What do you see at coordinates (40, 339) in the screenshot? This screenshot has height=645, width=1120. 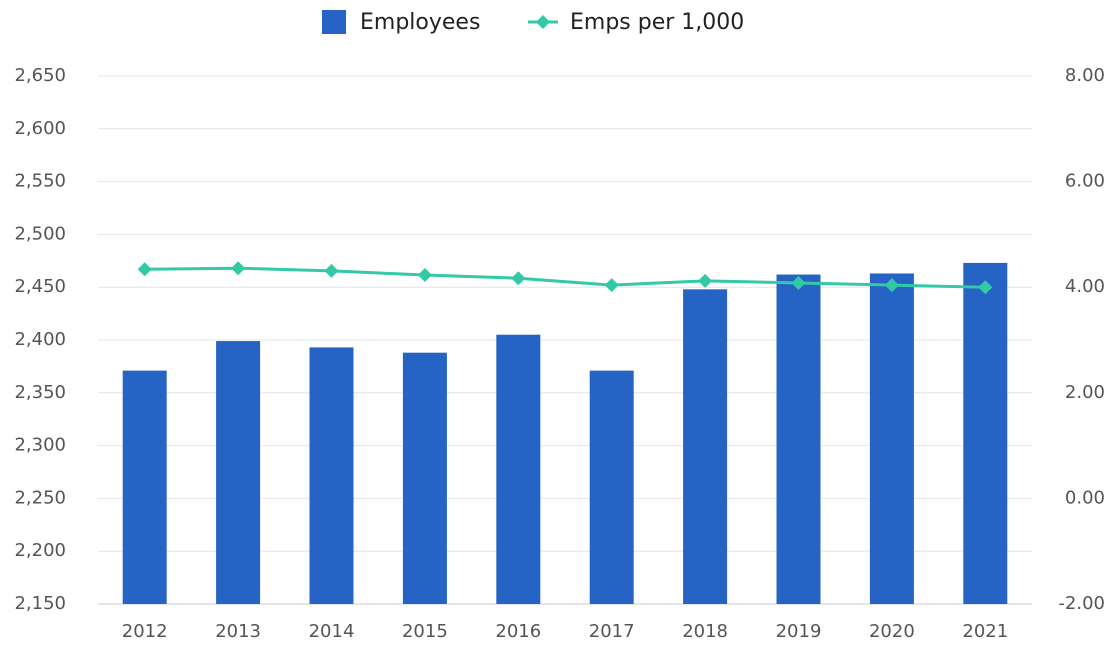 I see `y-tick-label: 2,400` at bounding box center [40, 339].